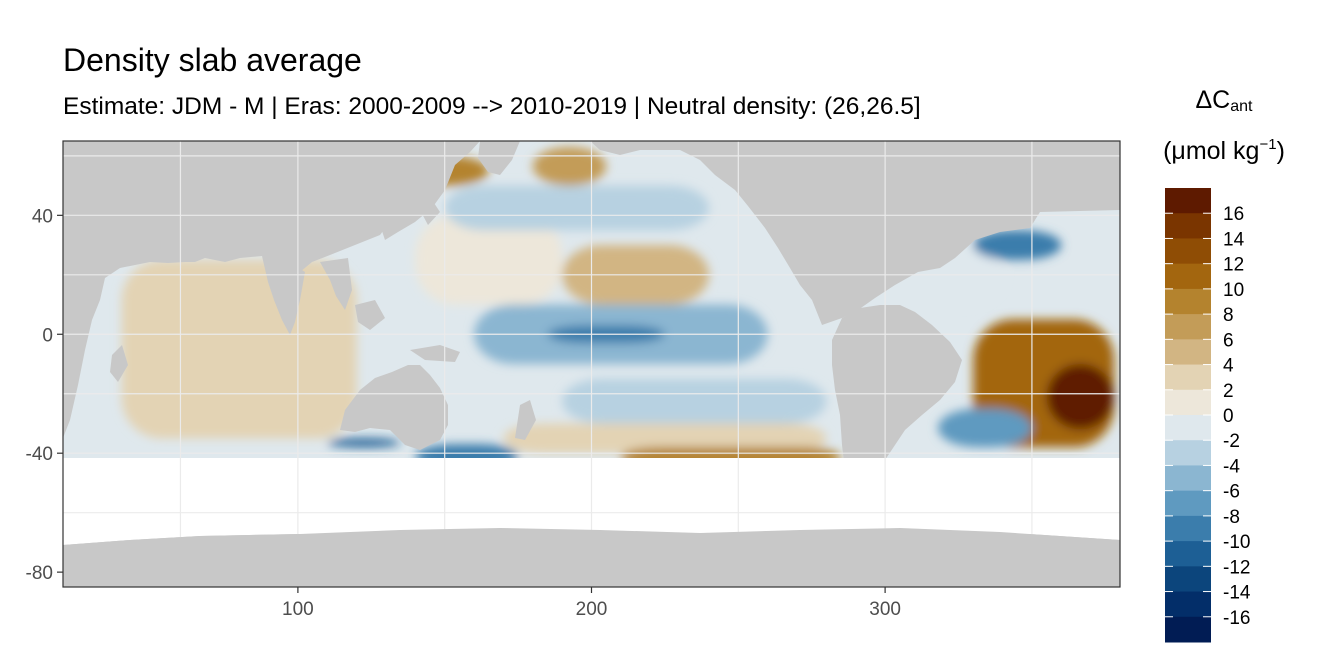 This screenshot has height=672, width=1344. I want to click on chart-title: Density slab average, so click(212, 60).